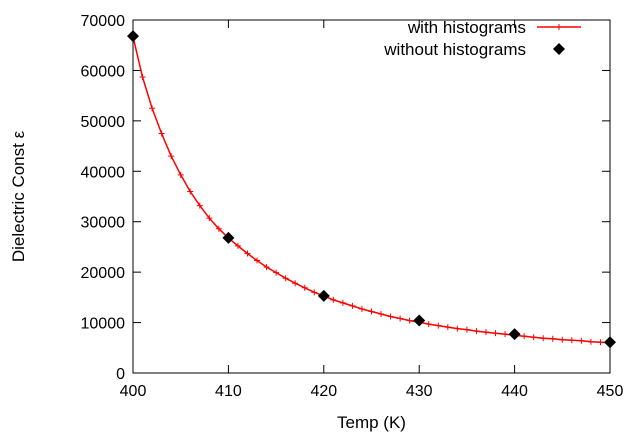 This screenshot has height=438, width=631. I want to click on legend-label-with-histograms: with histograms, so click(466, 27).